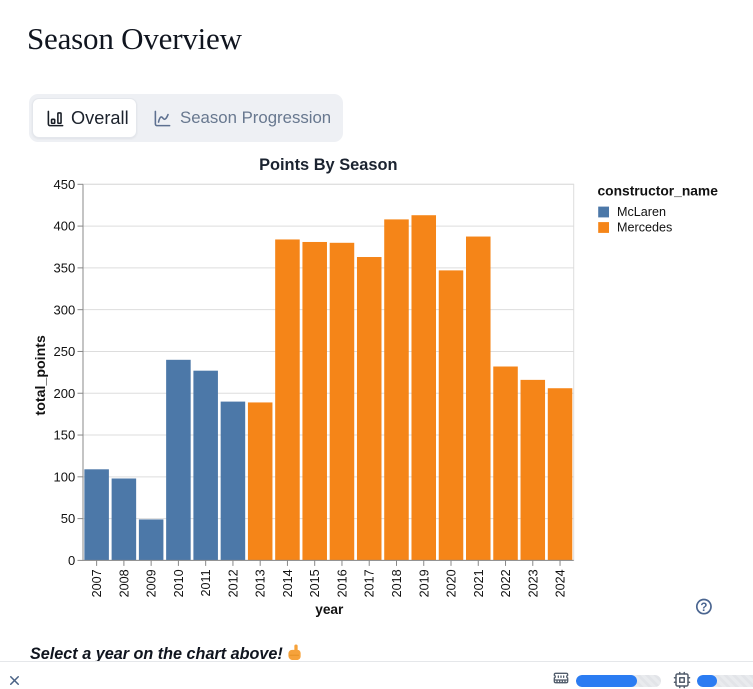  What do you see at coordinates (97, 583) in the screenshot?
I see `svg-text: 2007` at bounding box center [97, 583].